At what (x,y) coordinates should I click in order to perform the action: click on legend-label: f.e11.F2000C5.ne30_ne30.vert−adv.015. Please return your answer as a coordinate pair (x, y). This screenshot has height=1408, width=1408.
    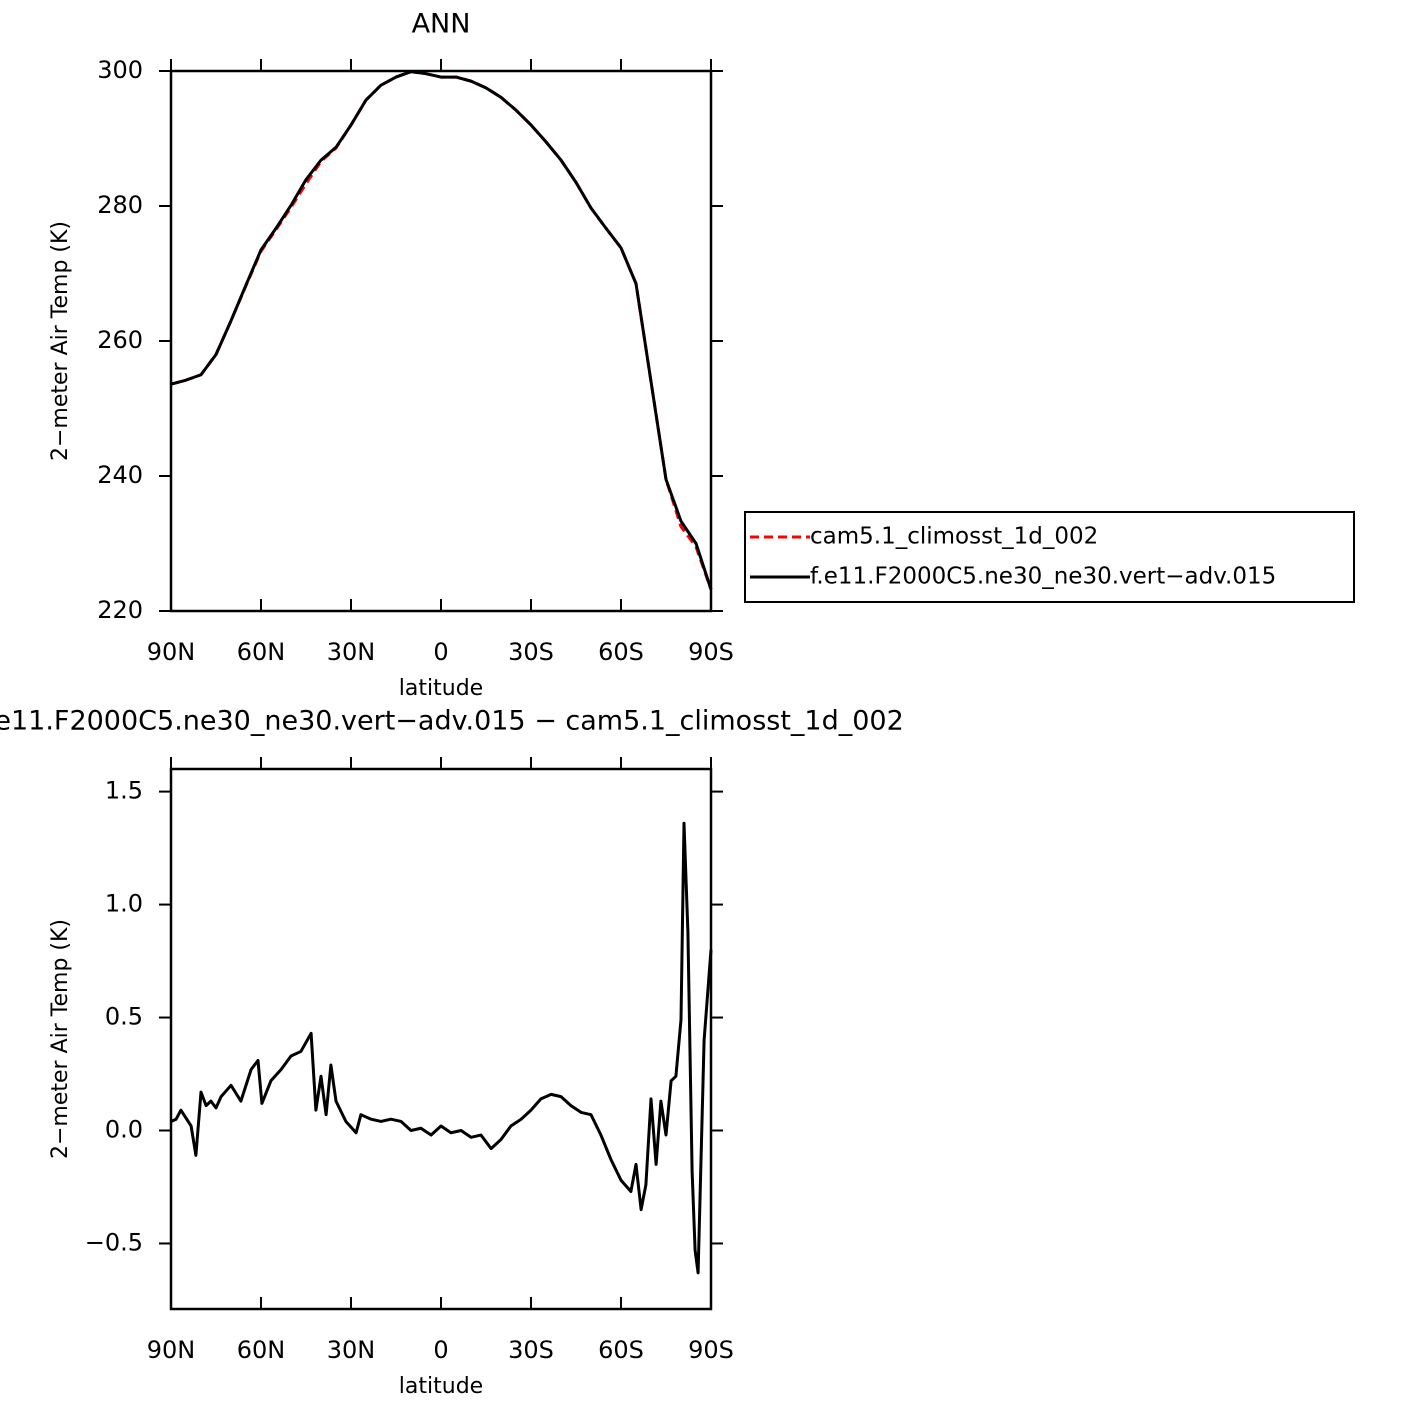
    Looking at the image, I should click on (1043, 577).